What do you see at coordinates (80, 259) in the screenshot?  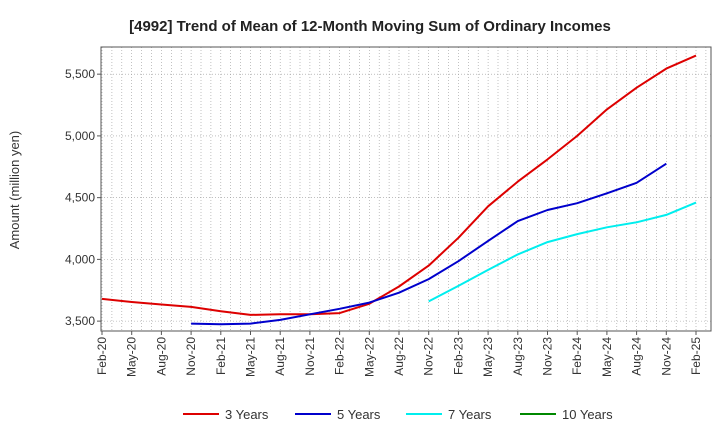 I see `y-tick-label: 4,000` at bounding box center [80, 259].